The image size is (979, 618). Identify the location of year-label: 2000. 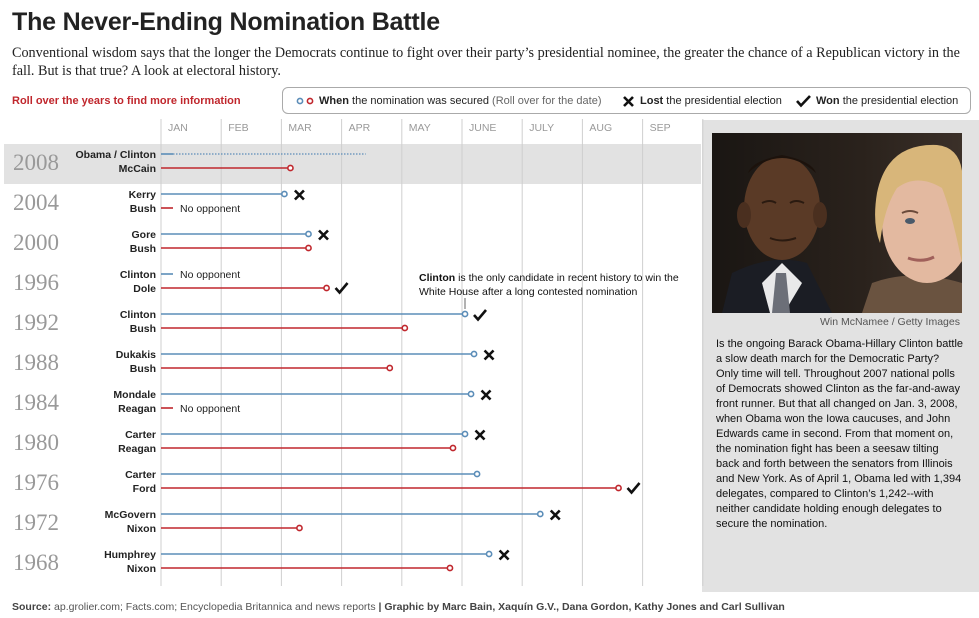
(36, 242).